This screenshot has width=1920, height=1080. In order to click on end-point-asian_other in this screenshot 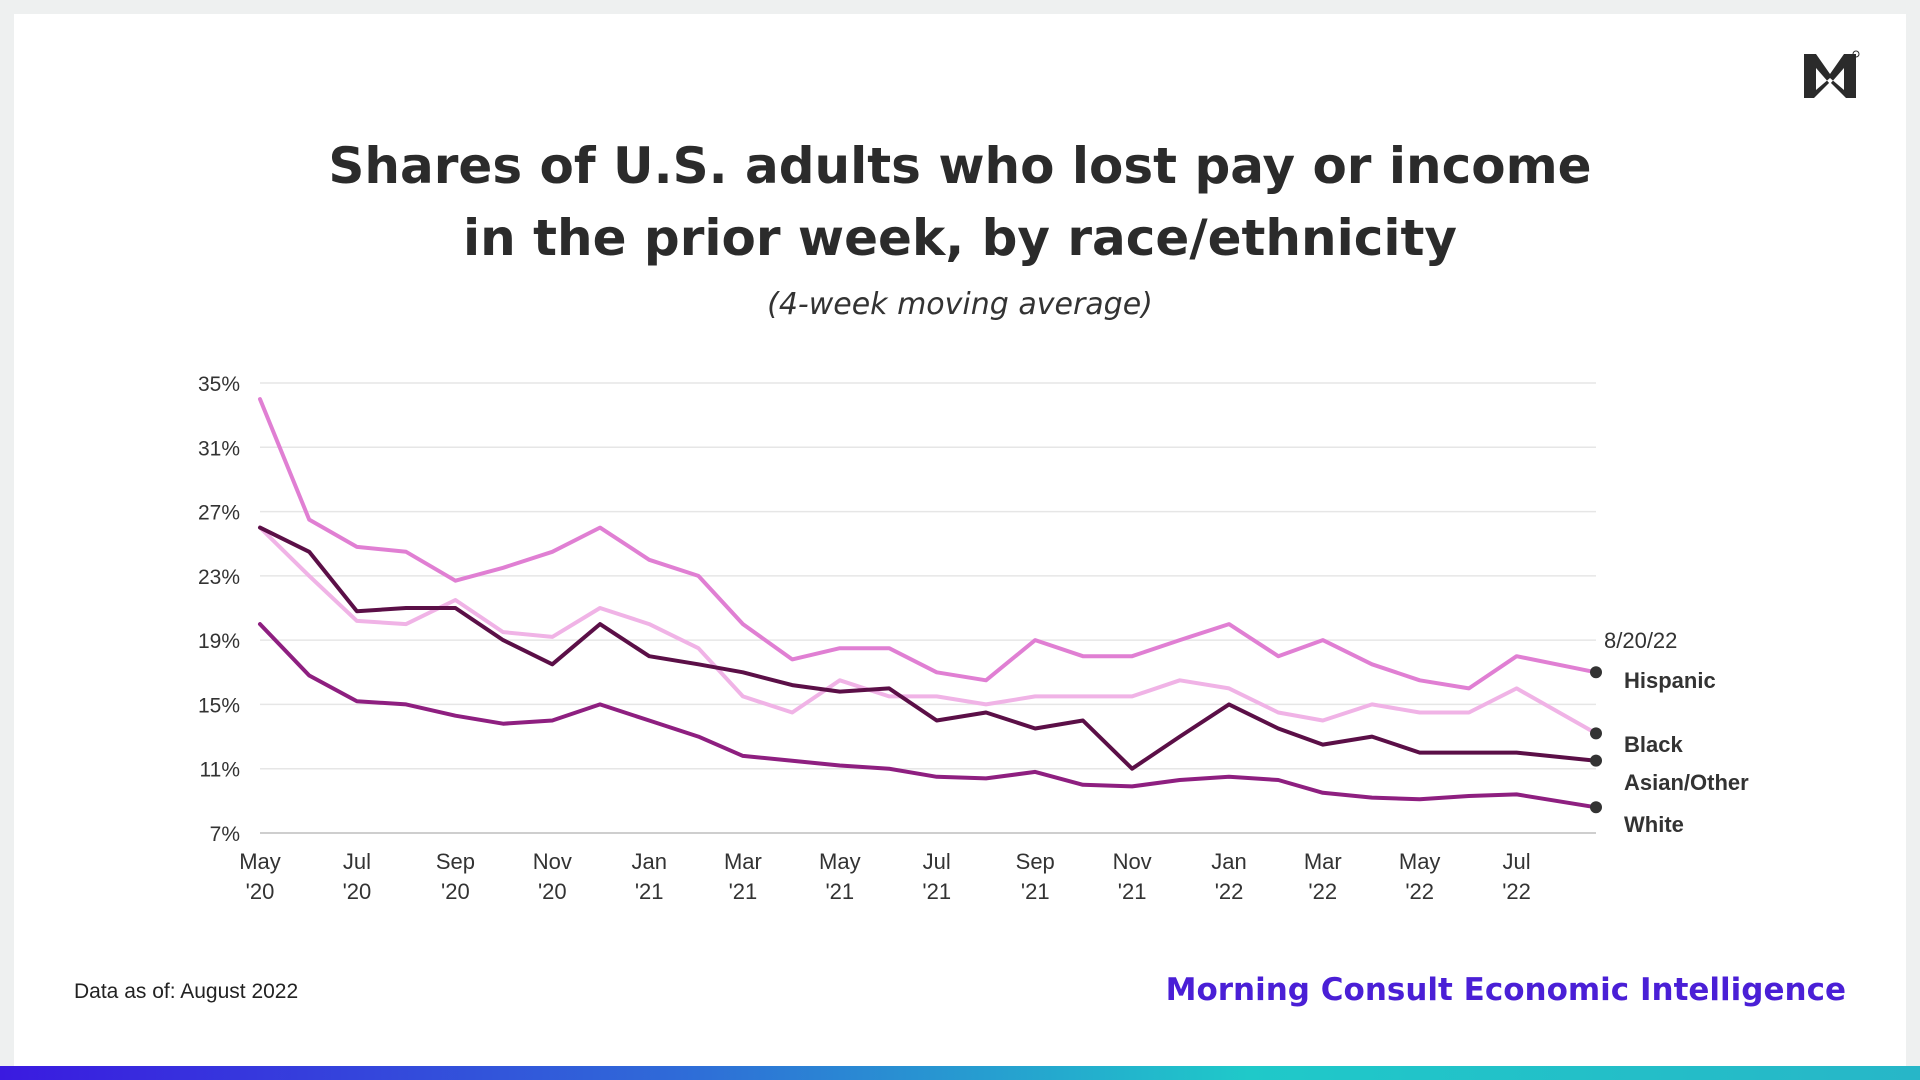, I will do `click(1596, 733)`.